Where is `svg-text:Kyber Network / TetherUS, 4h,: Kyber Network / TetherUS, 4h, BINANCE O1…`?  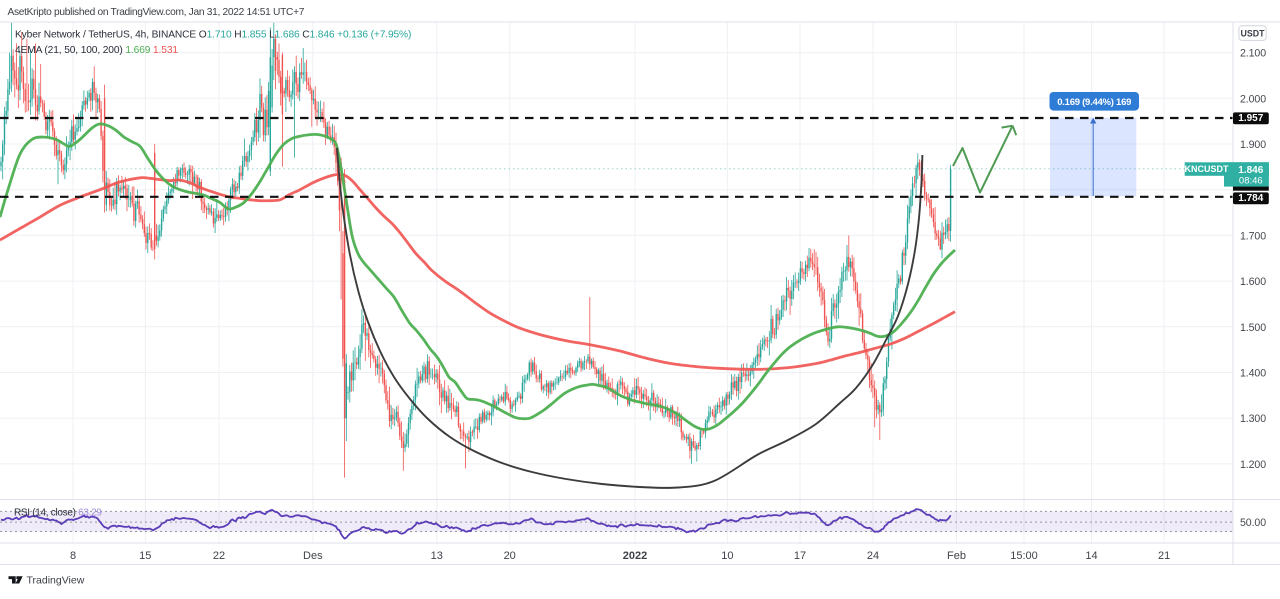
svg-text:Kyber Network / TetherUS, 4h,: Kyber Network / TetherUS, 4h, BINANCE O1… is located at coordinates (213, 34).